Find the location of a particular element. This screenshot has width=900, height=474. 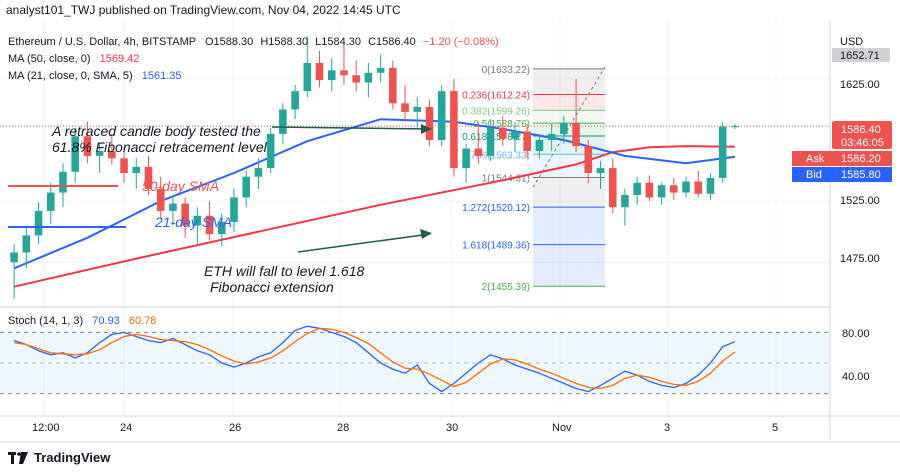

bid-flag is located at coordinates (842, 174).